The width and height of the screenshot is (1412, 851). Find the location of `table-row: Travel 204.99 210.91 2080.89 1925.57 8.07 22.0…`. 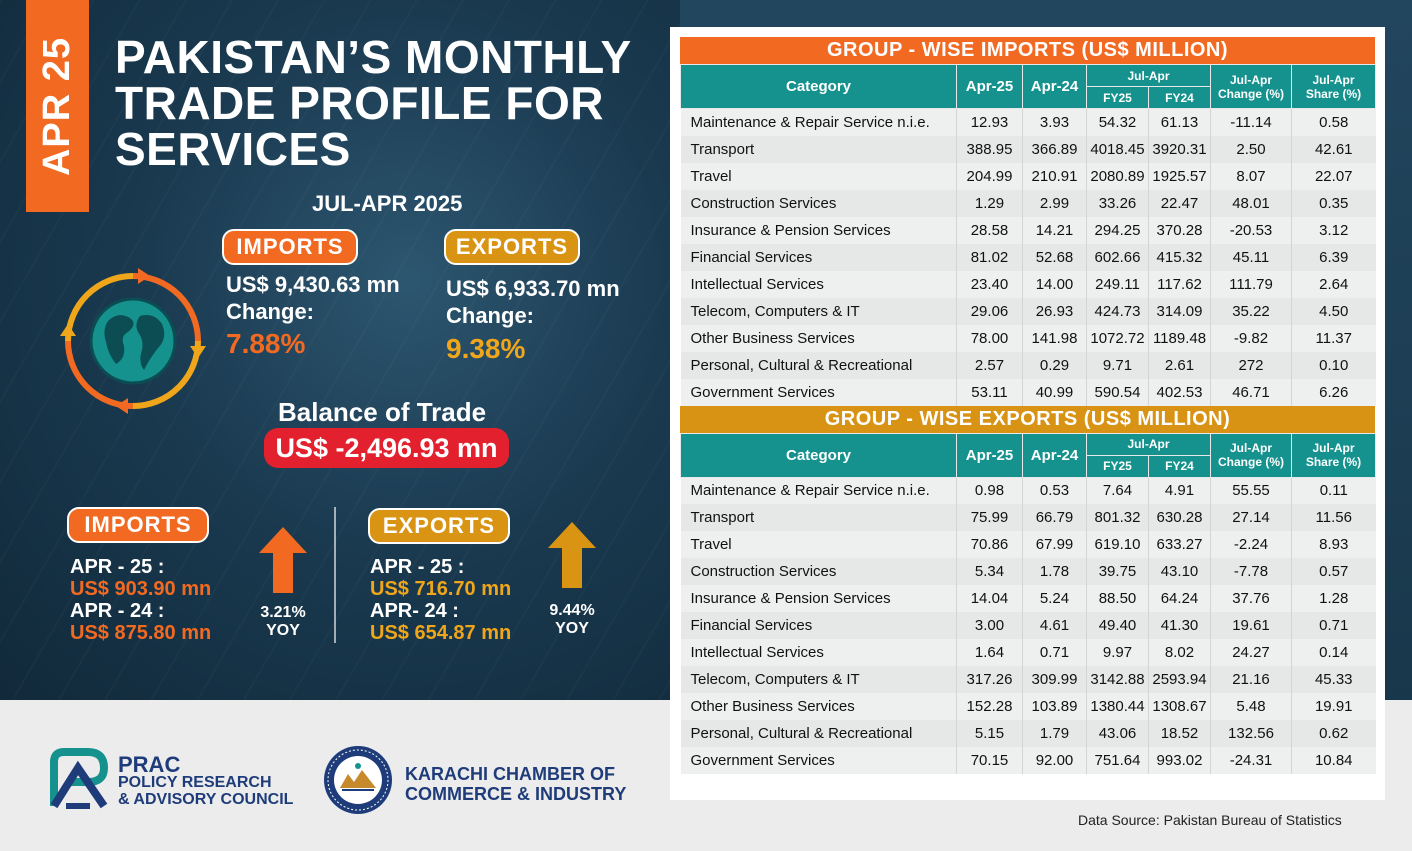

table-row: Travel 204.99 210.91 2080.89 1925.57 8.07 22.0… is located at coordinates (1028, 176).